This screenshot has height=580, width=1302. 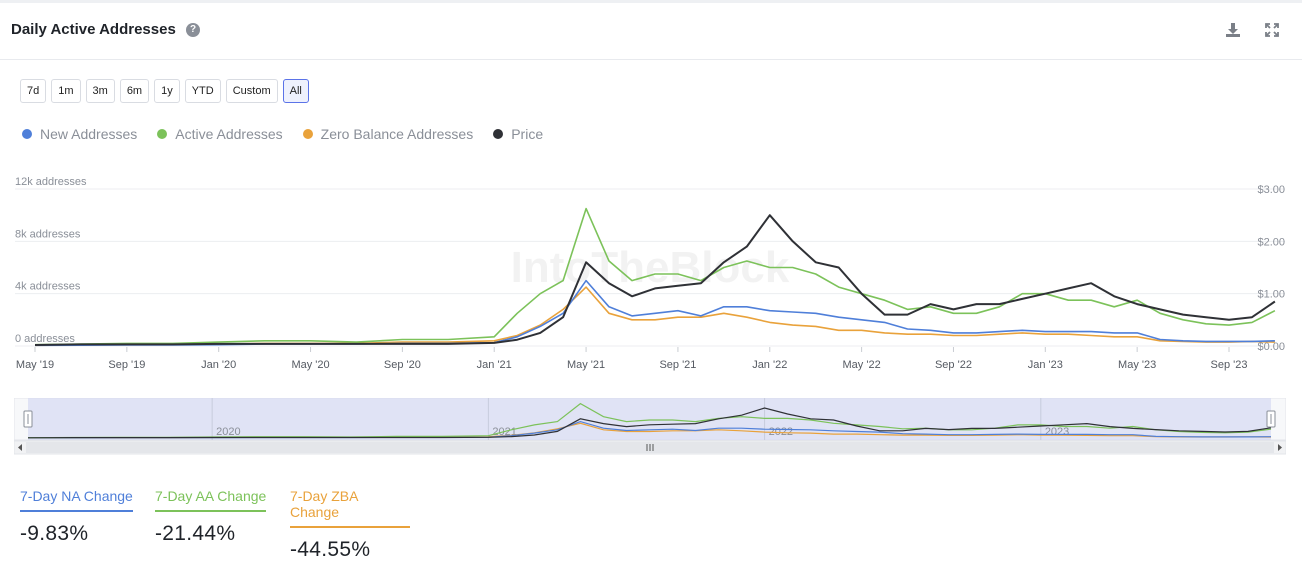 I want to click on x-tick-label: Jan '21, so click(x=494, y=365).